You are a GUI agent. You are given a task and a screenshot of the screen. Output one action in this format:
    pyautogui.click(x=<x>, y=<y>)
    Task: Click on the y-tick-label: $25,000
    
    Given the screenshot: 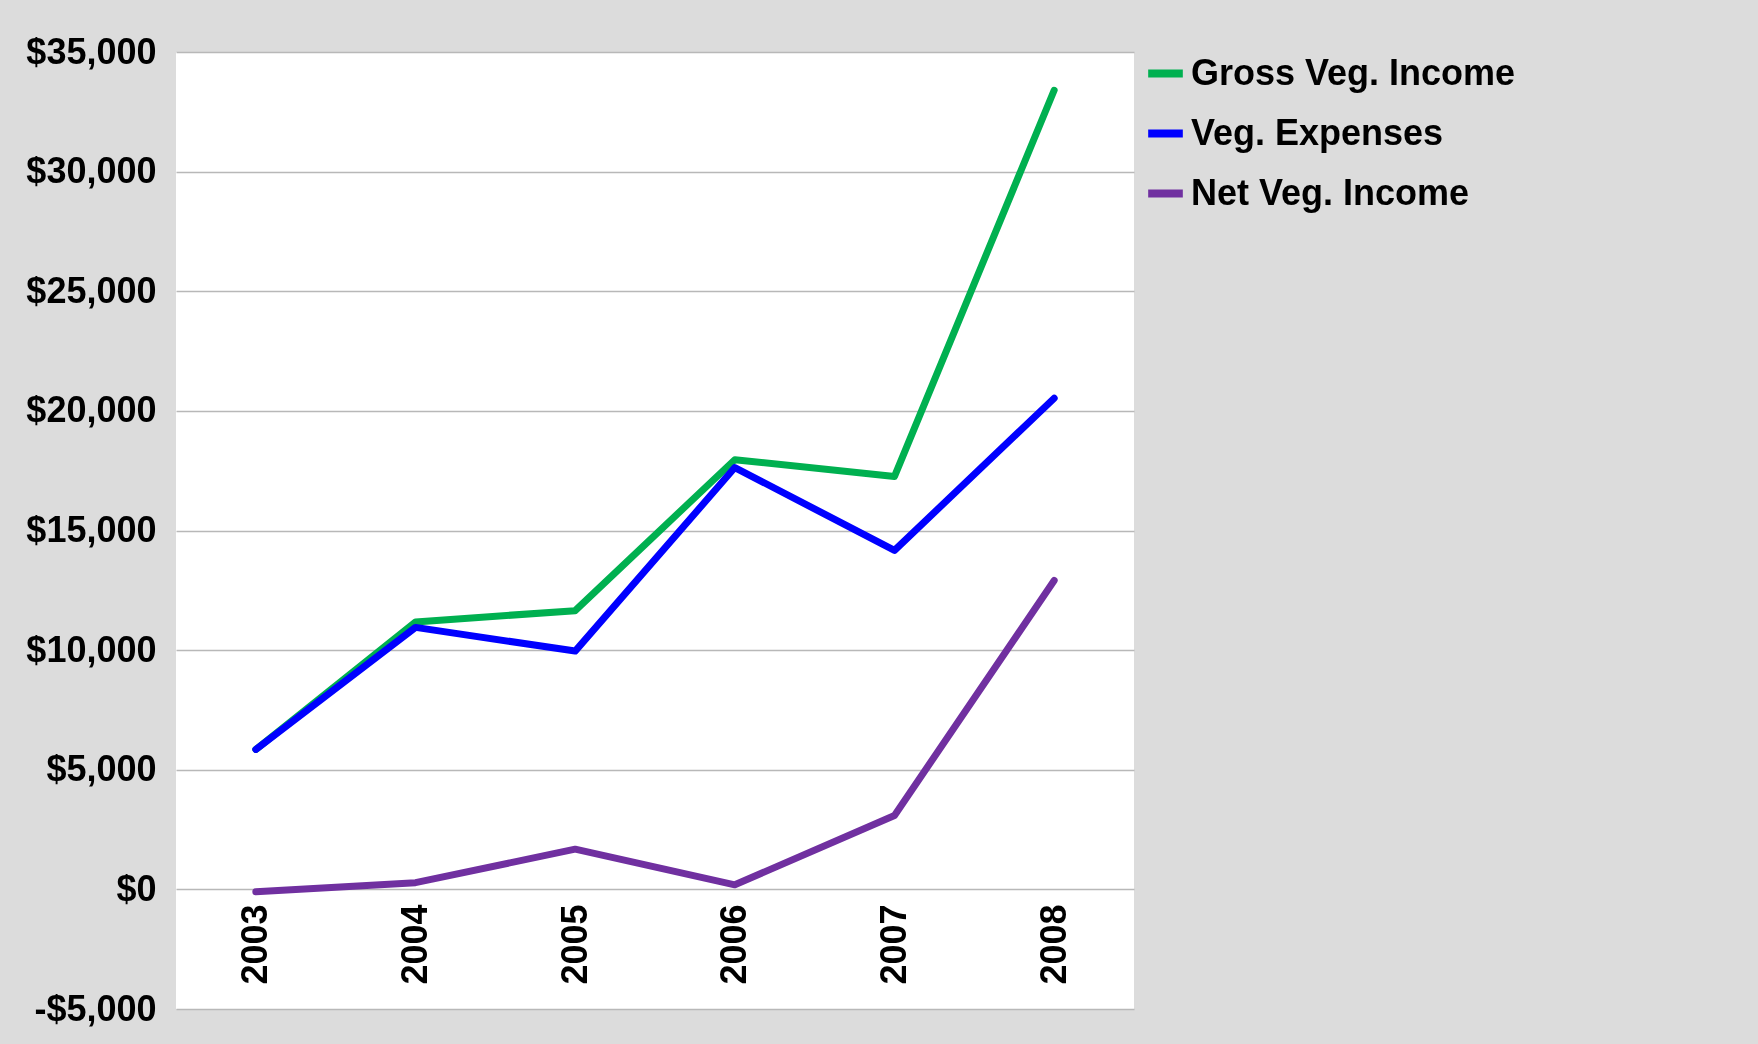 What is the action you would take?
    pyautogui.click(x=91, y=290)
    